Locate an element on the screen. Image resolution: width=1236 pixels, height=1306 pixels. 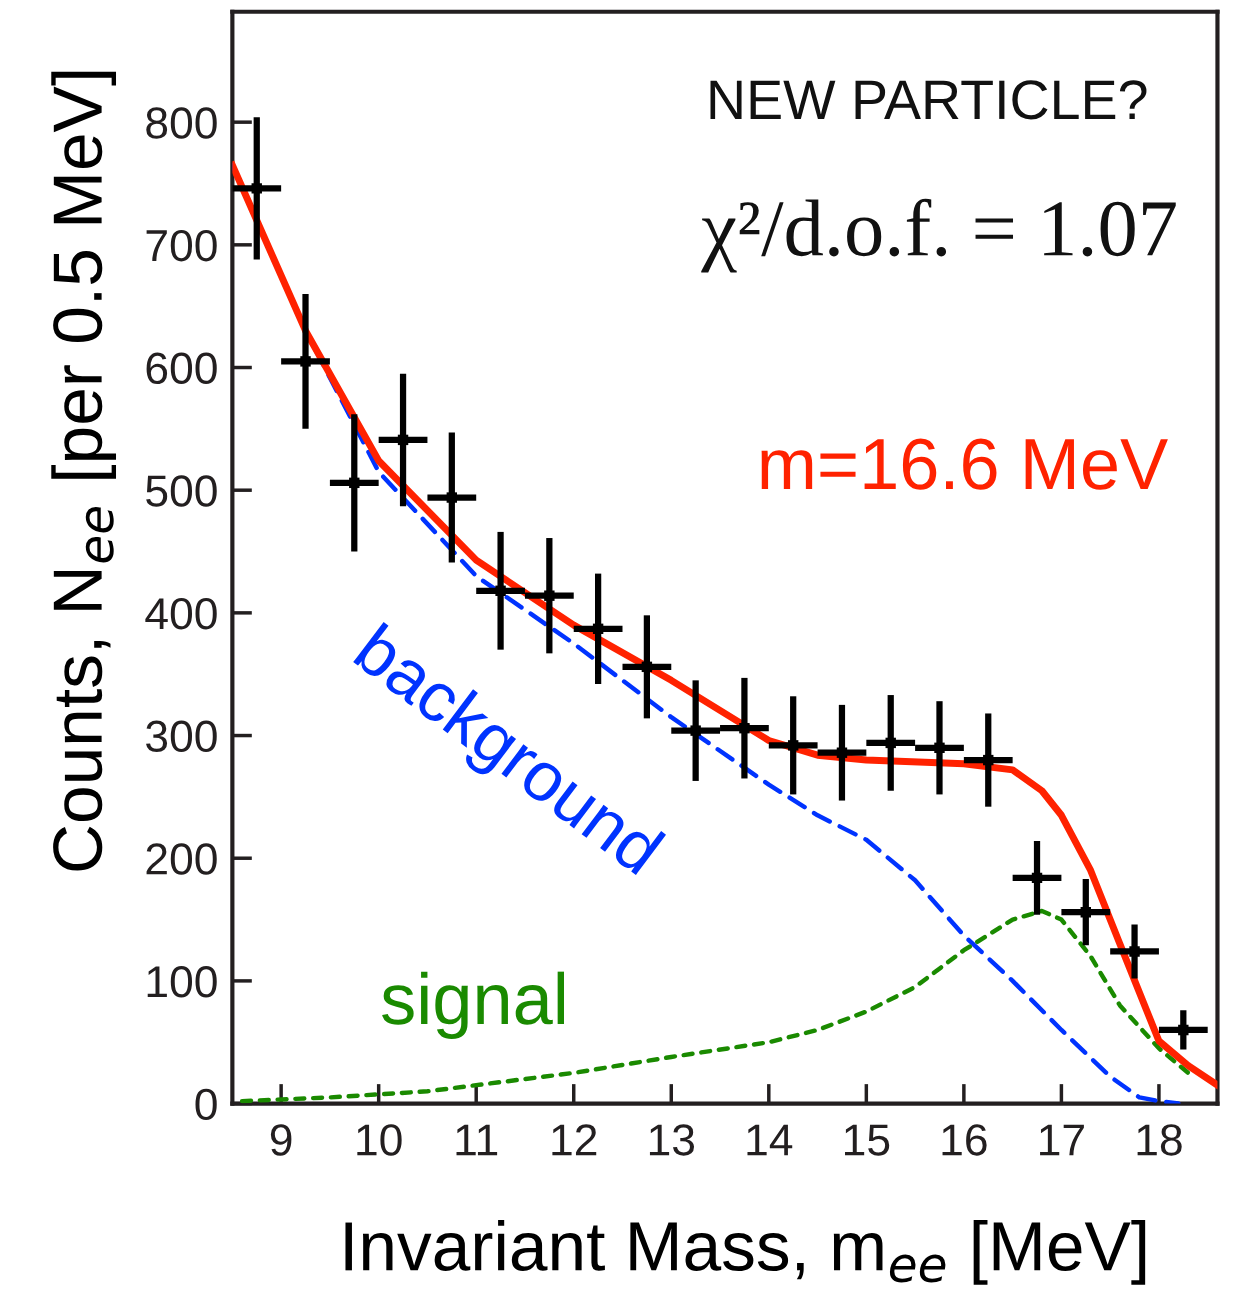
x-tick-label: 14 is located at coordinates (770, 1140).